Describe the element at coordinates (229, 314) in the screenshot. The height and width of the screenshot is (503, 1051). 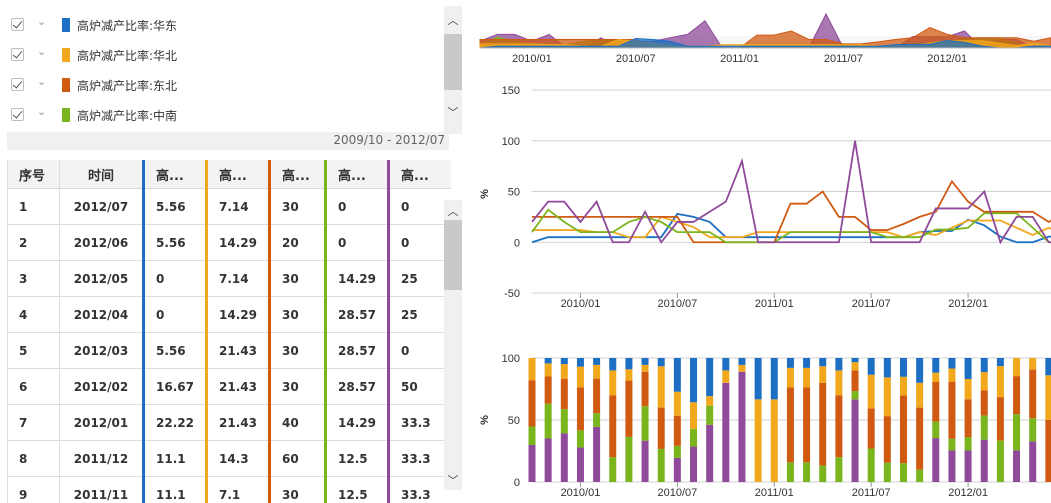
I see `table-row: 4 2012/04 0 14.29 30 28.57 25` at that location.